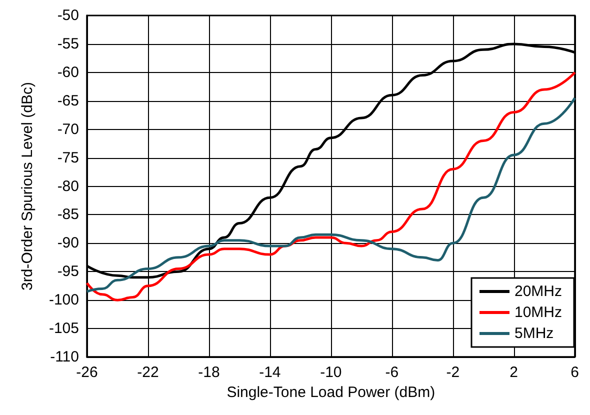 This screenshot has height=415, width=590. Describe the element at coordinates (64, 357) in the screenshot. I see `y-tick-label: -110` at that location.